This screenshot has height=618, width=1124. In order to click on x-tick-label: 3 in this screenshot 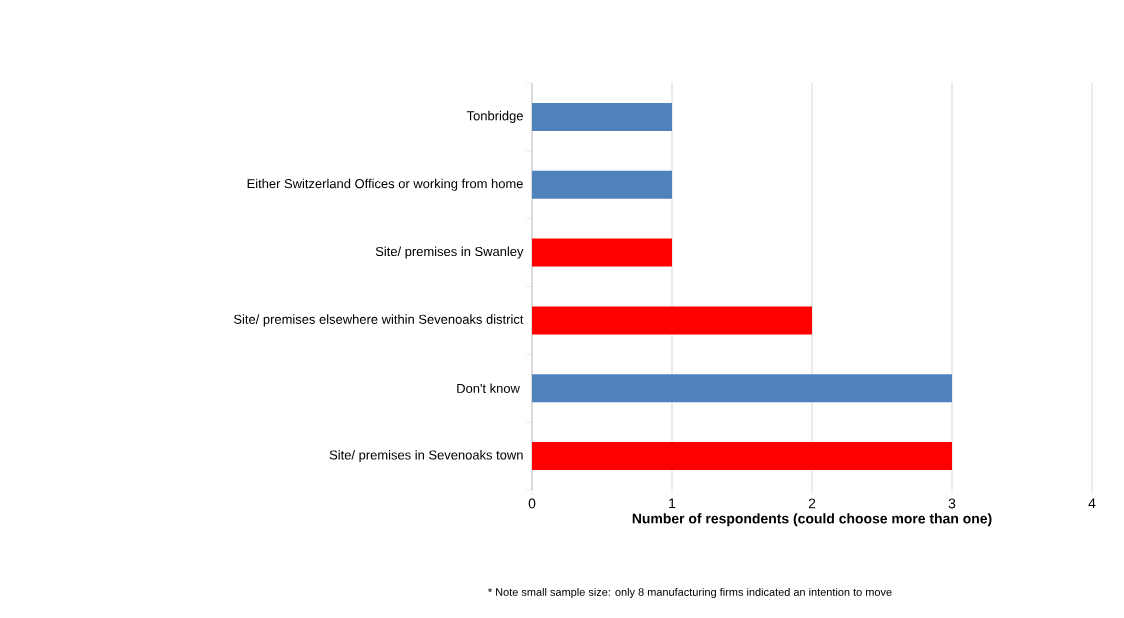, I will do `click(952, 503)`.